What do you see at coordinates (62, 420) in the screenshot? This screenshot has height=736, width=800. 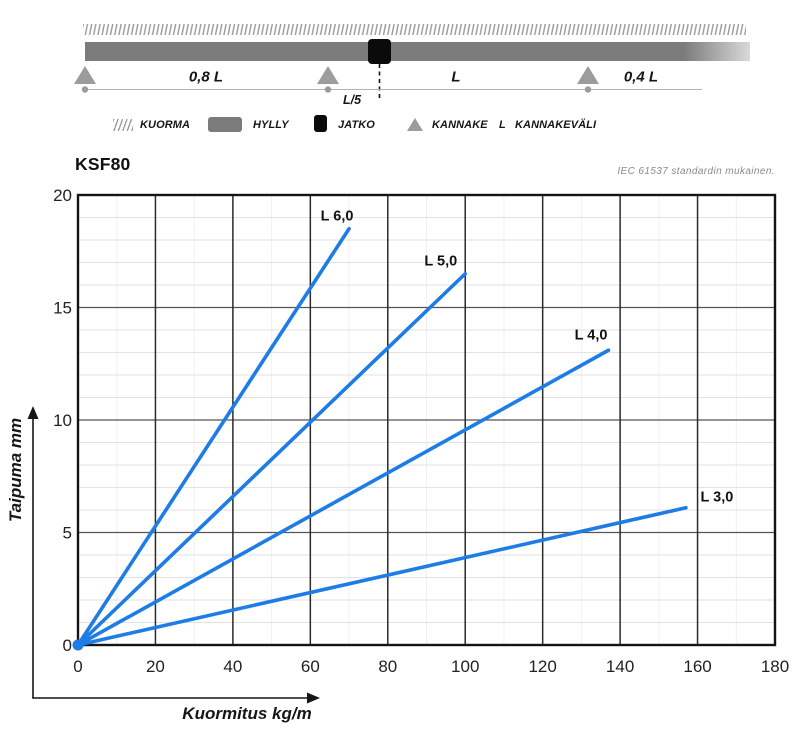 I see `y-tick-label: 10` at bounding box center [62, 420].